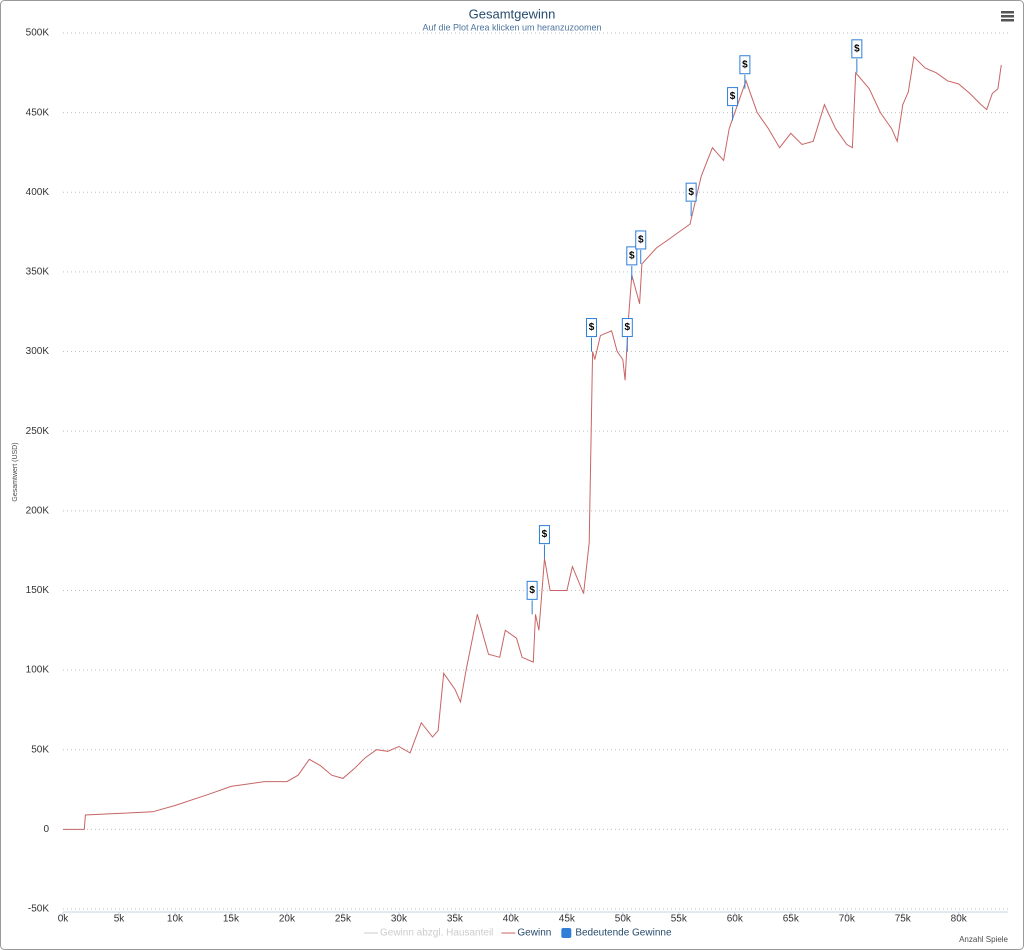 The width and height of the screenshot is (1024, 950). What do you see at coordinates (567, 919) in the screenshot?
I see `x-tick-label: 45k` at bounding box center [567, 919].